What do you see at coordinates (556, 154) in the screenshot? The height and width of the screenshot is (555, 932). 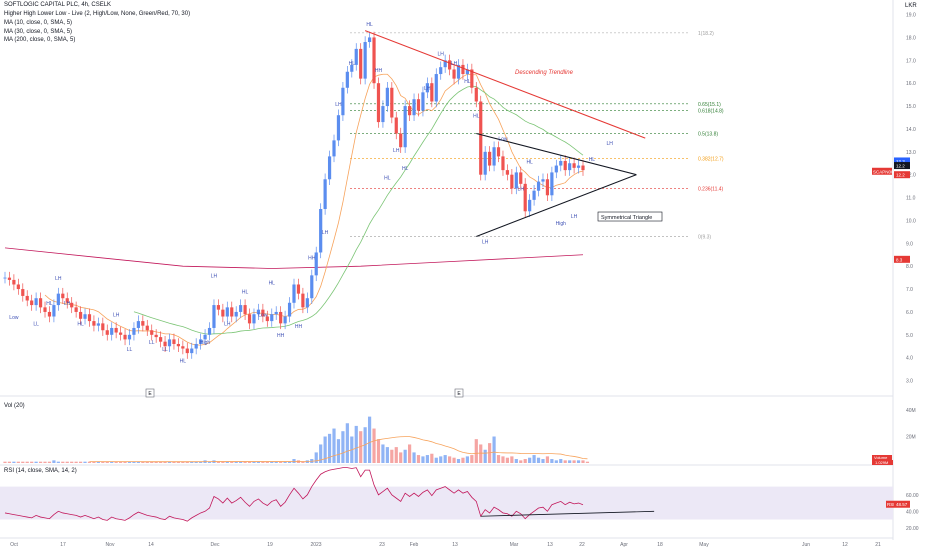 I see `trendline` at bounding box center [556, 154].